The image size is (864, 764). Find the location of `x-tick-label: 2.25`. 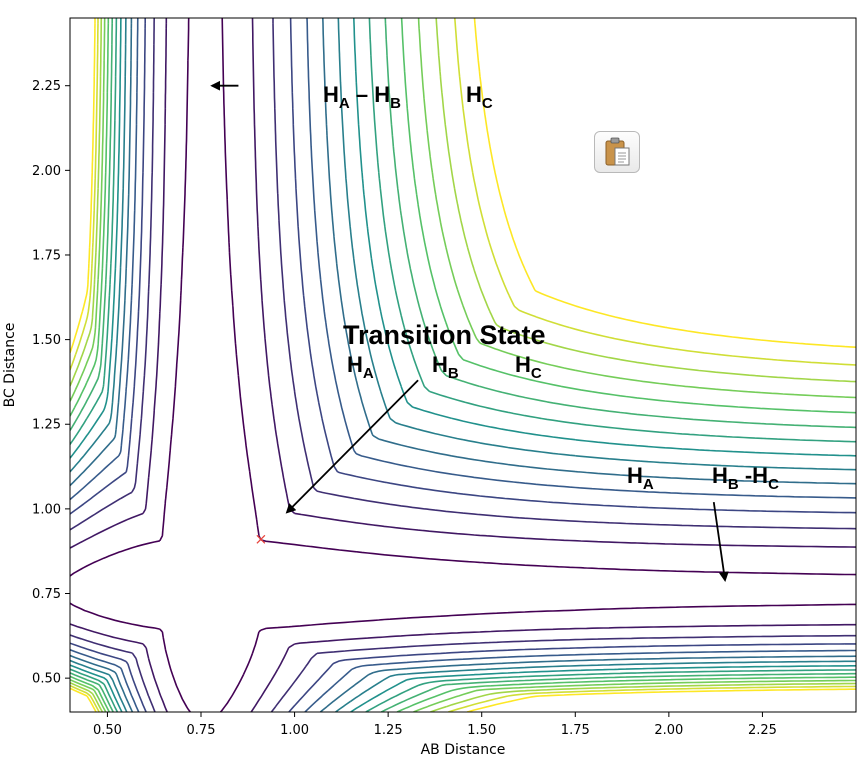

x-tick-label: 2.25 is located at coordinates (762, 730).